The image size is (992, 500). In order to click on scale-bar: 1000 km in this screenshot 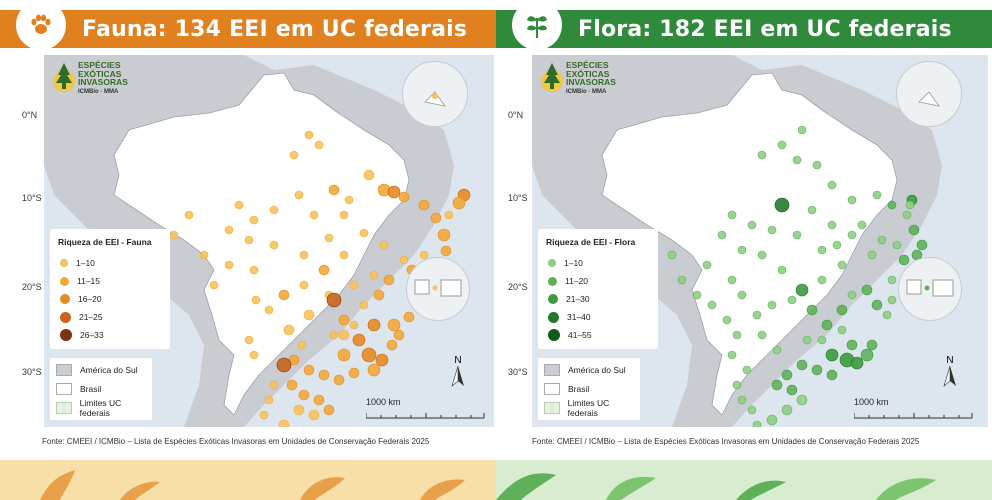, I will do `click(425, 408)`.